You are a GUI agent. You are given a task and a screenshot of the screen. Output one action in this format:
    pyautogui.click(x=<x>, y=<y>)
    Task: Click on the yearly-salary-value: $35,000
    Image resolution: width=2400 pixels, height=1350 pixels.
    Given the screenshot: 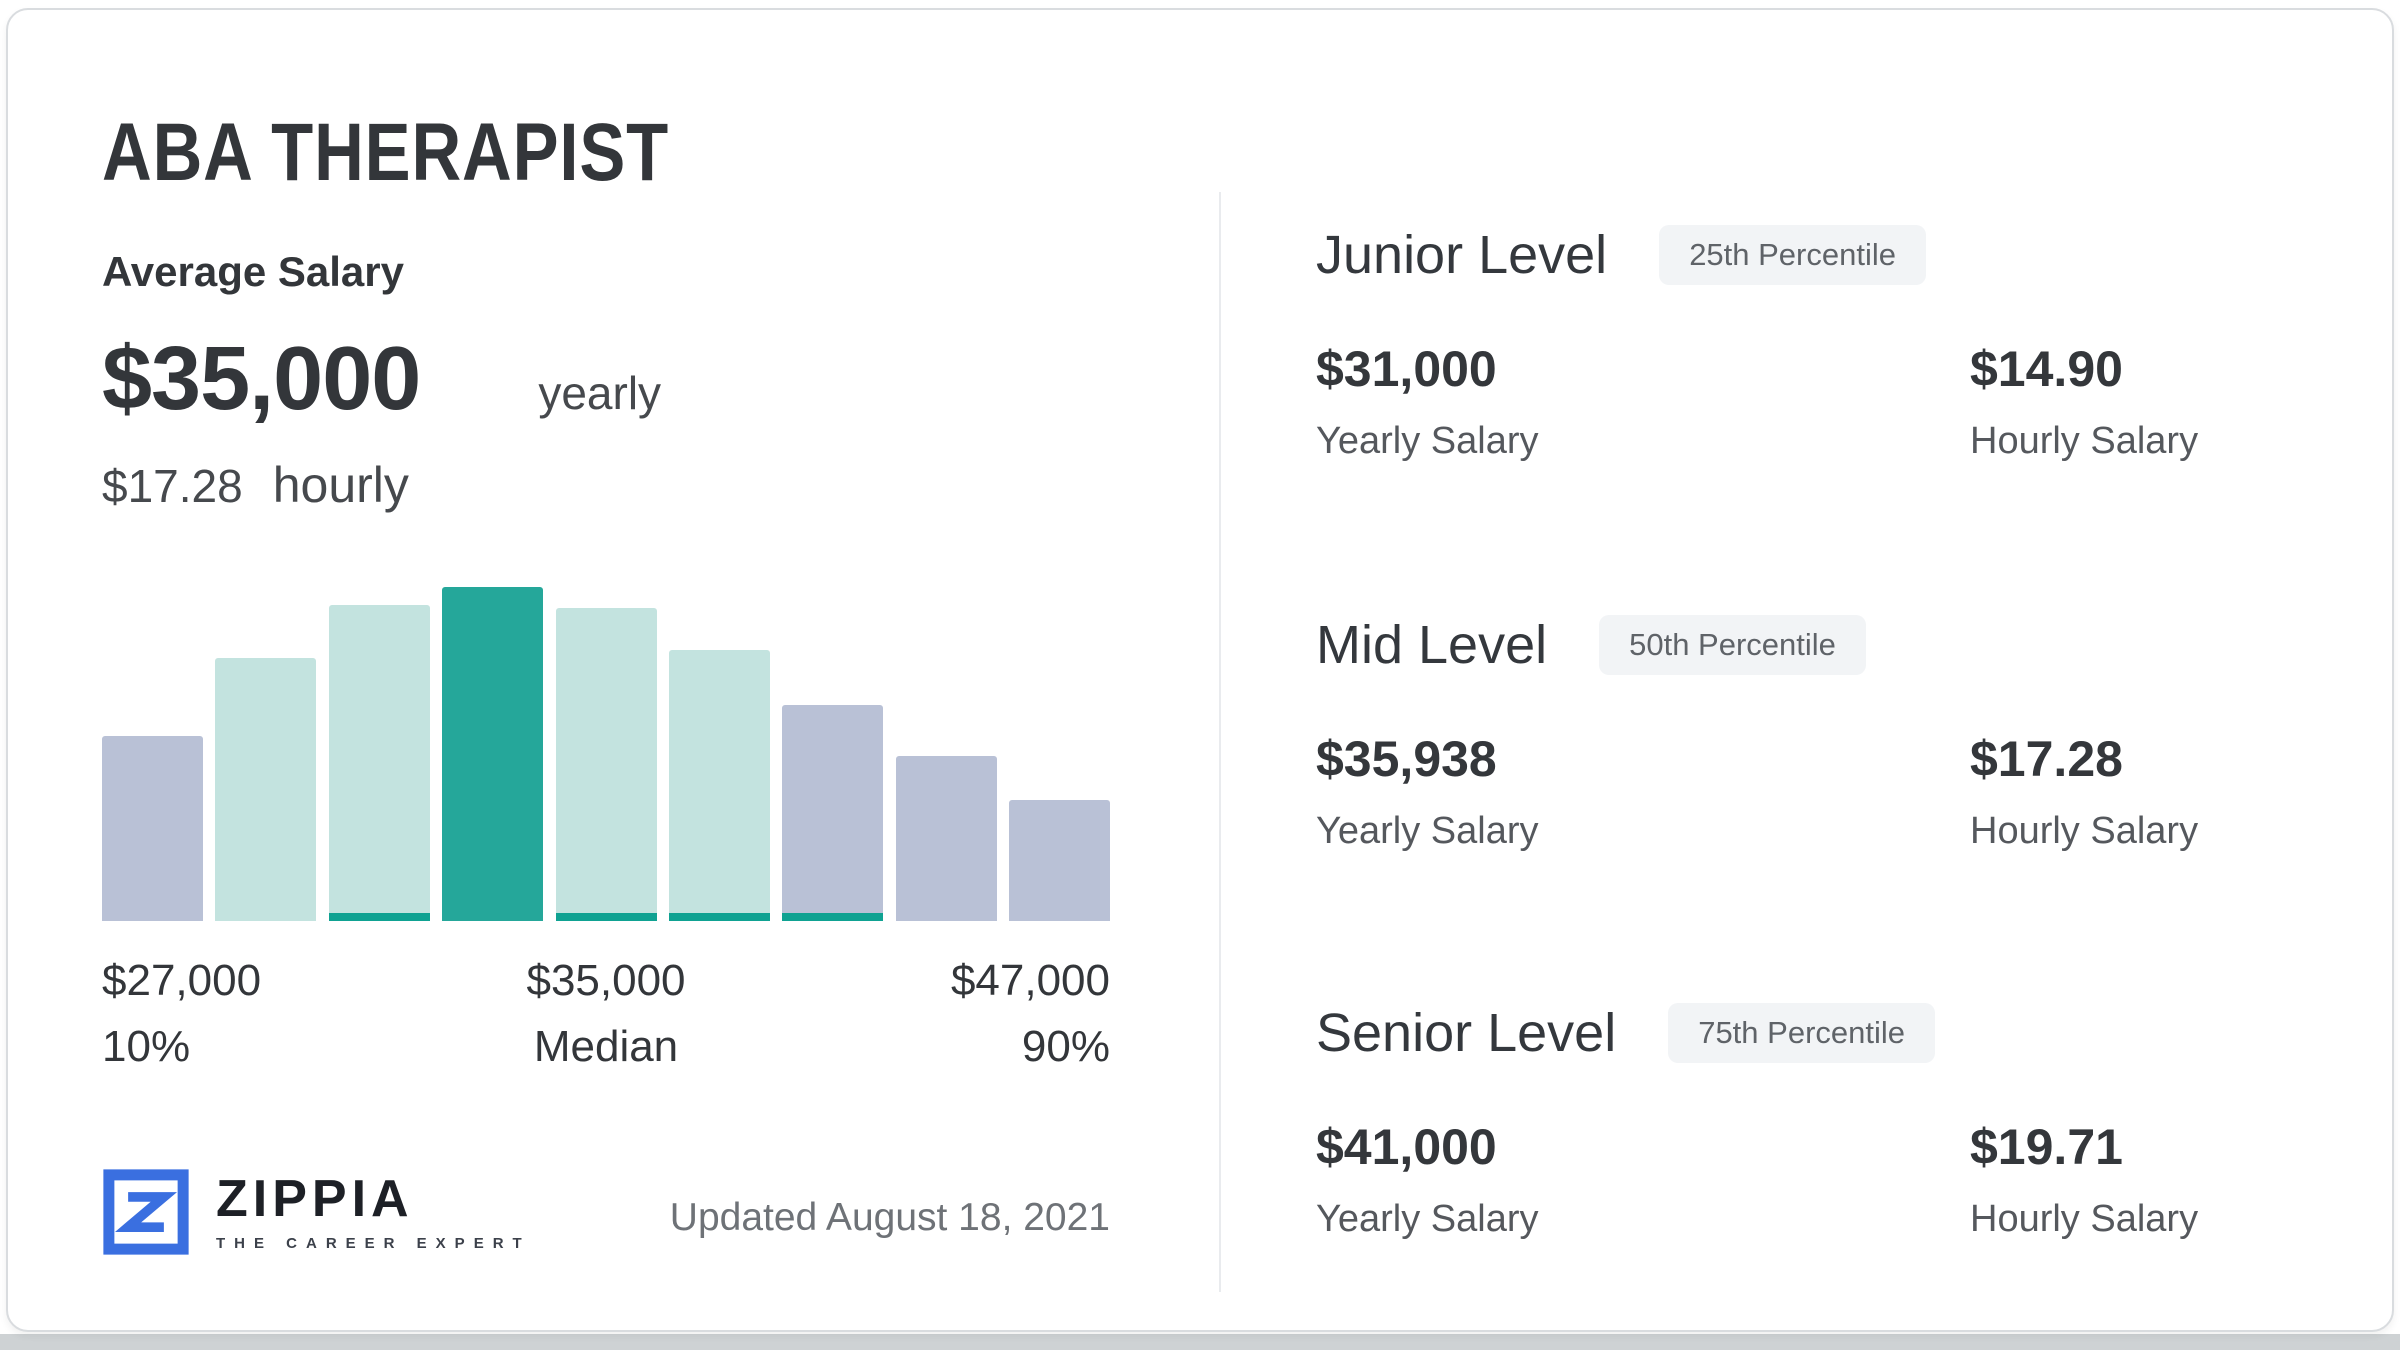 What is the action you would take?
    pyautogui.click(x=261, y=379)
    